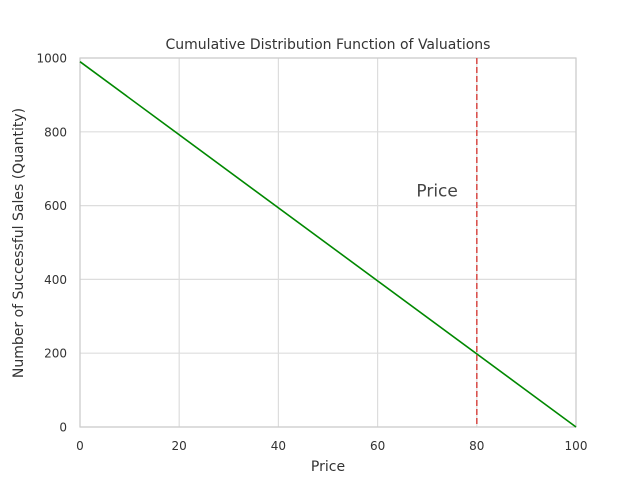 This screenshot has width=640, height=480. I want to click on x-tick-label: 0, so click(80, 446).